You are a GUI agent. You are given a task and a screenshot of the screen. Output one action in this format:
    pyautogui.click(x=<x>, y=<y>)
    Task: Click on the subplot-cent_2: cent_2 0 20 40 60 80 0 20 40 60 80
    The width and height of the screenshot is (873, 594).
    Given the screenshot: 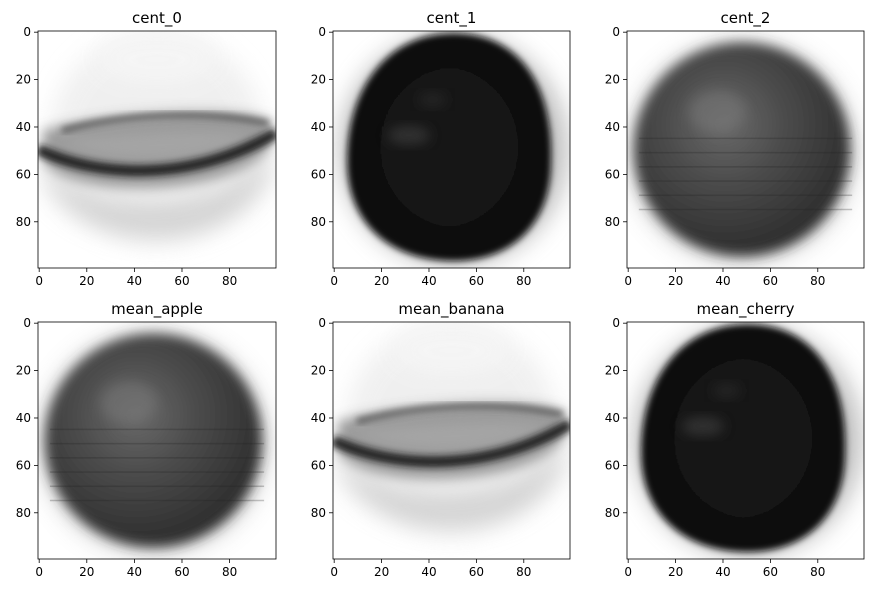 What is the action you would take?
    pyautogui.click(x=735, y=148)
    